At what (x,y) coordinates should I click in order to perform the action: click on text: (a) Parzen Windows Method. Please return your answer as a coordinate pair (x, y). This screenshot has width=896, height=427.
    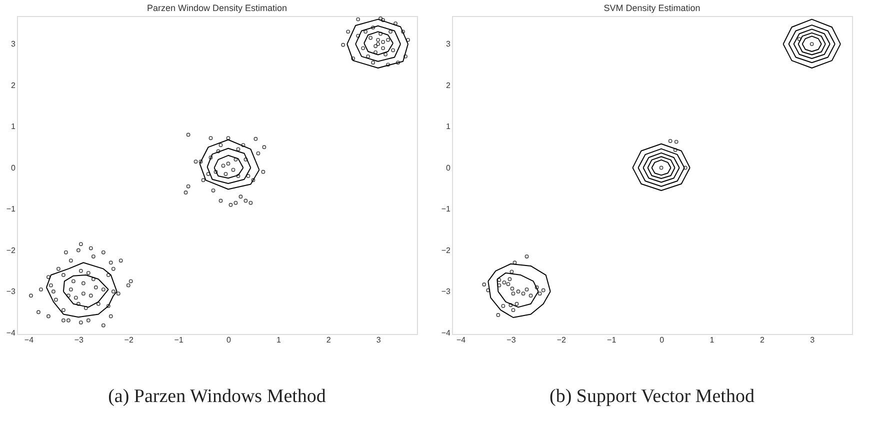
    Looking at the image, I should click on (217, 396).